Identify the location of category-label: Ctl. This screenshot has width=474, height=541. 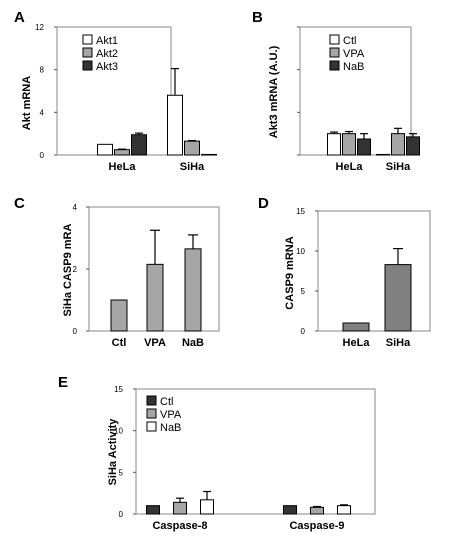
(119, 343).